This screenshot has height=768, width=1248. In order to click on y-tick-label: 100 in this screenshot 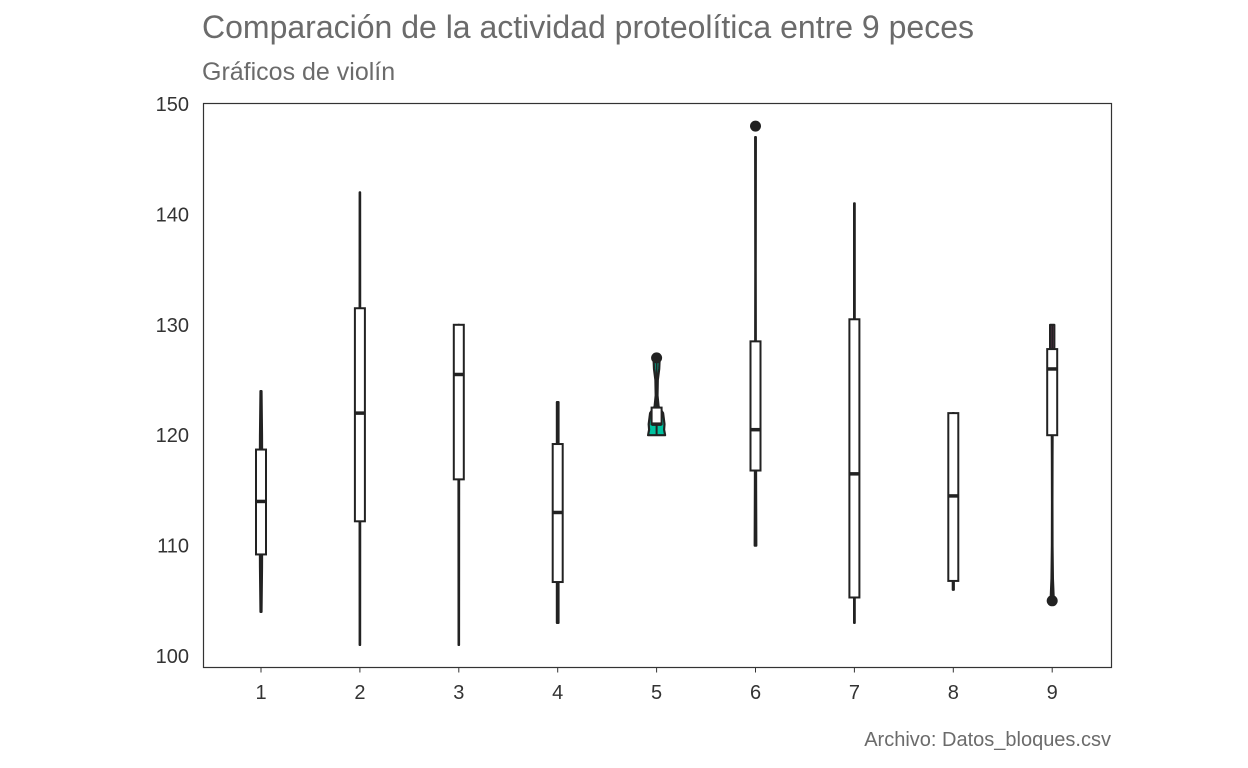, I will do `click(172, 657)`.